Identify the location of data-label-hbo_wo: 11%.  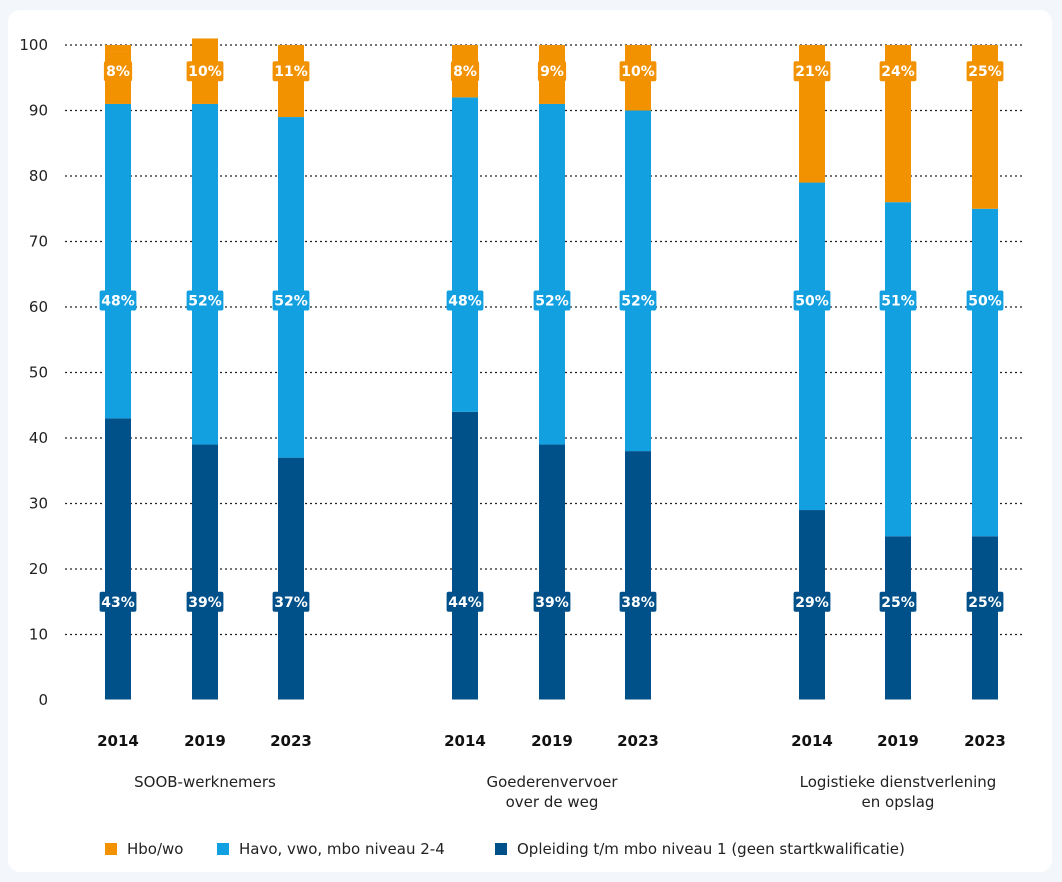
(291, 72).